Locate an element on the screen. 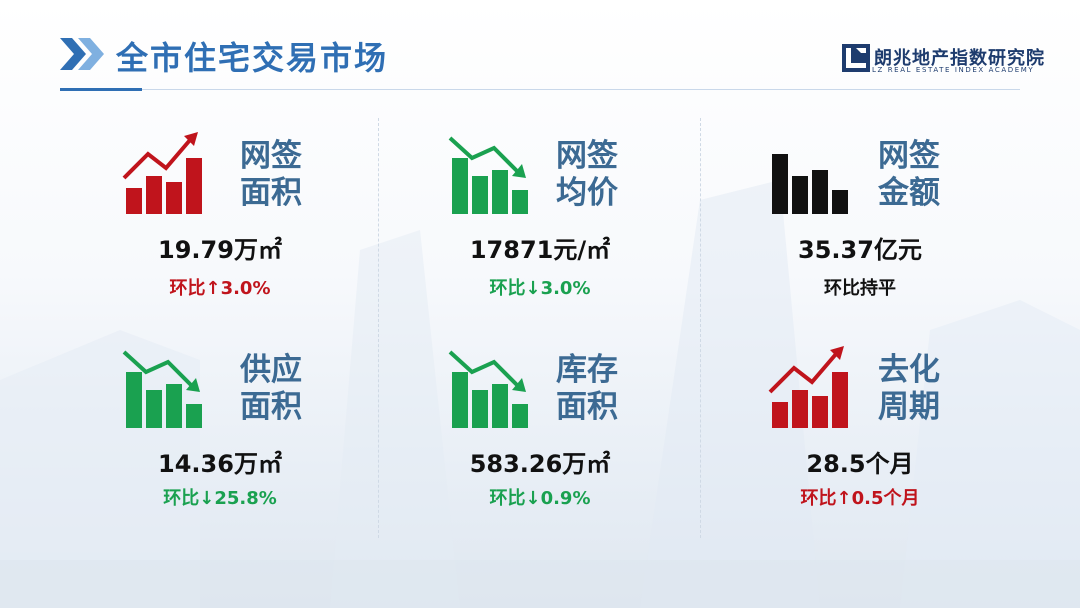 This screenshot has height=608, width=1080. metric-value: 14.36万㎡ is located at coordinates (220, 464).